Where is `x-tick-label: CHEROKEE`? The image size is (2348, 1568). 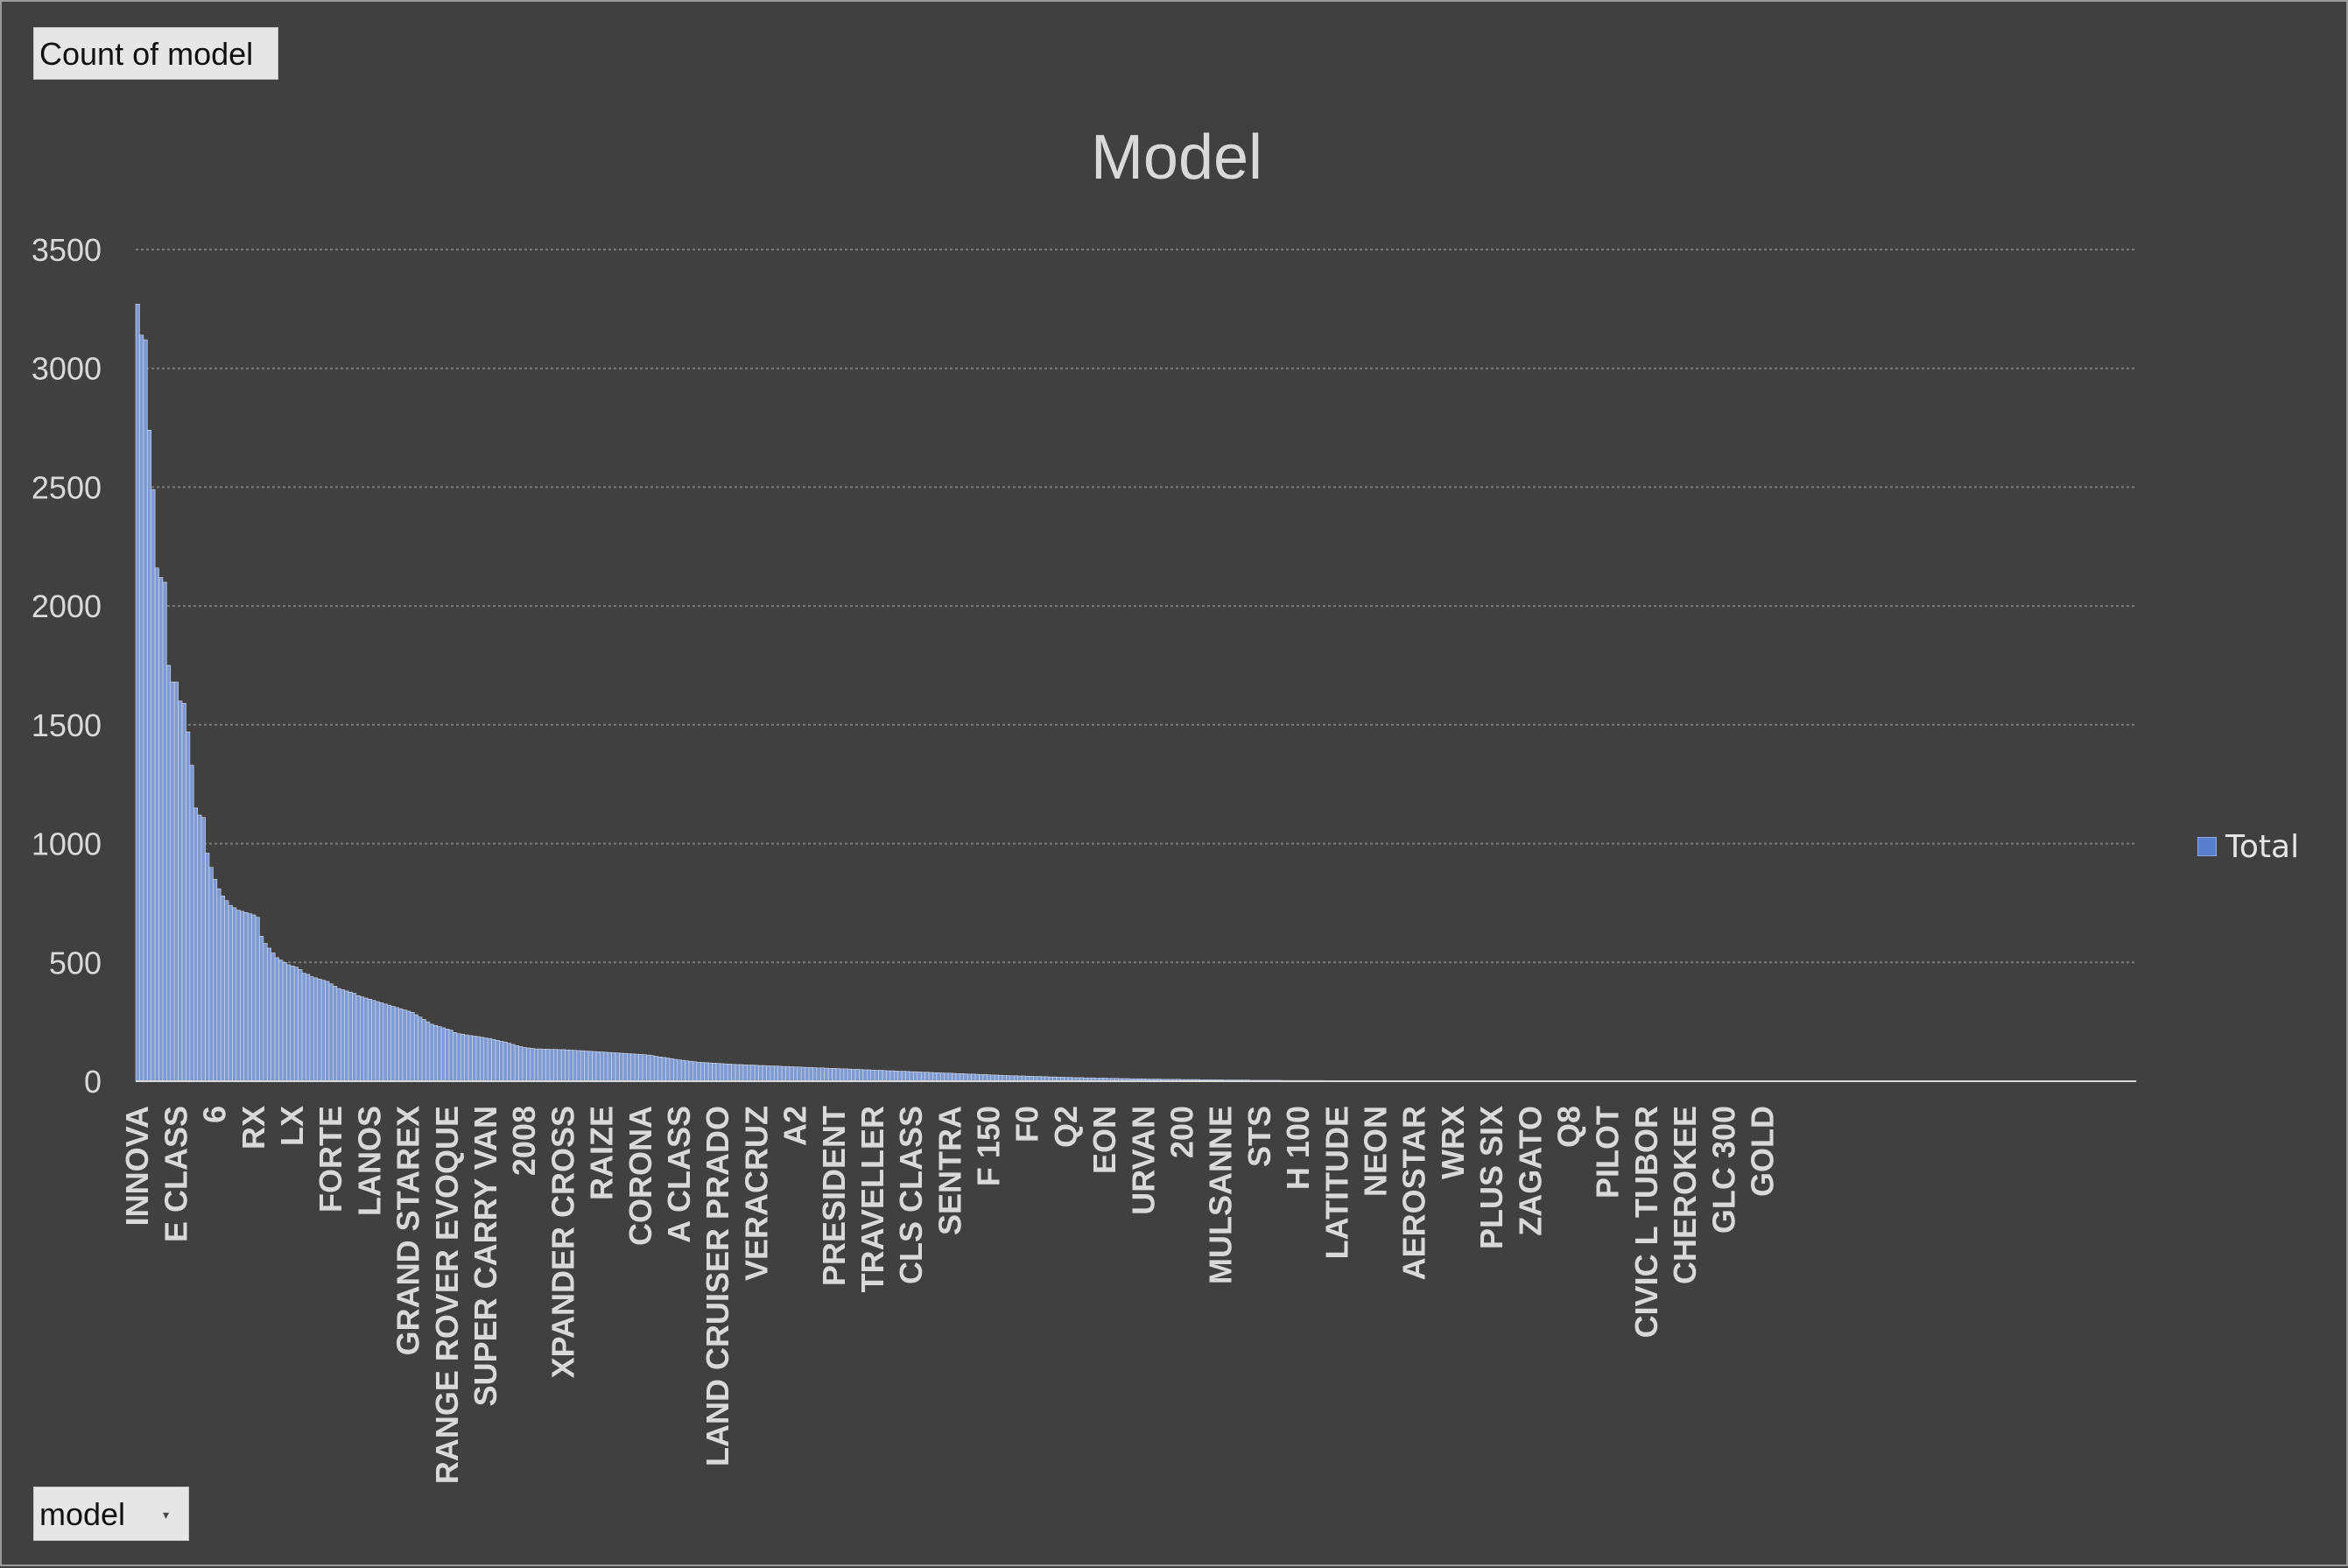 x-tick-label: CHEROKEE is located at coordinates (1685, 1195).